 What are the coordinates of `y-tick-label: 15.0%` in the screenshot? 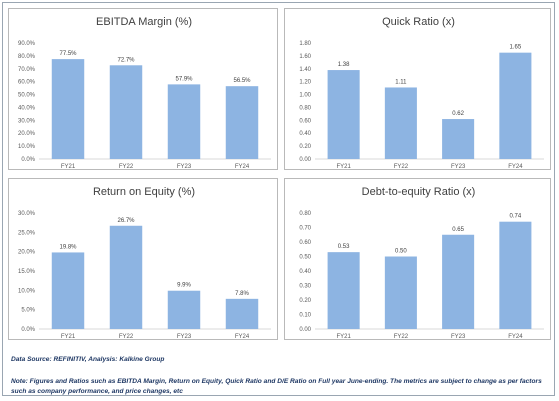 It's located at (27, 272).